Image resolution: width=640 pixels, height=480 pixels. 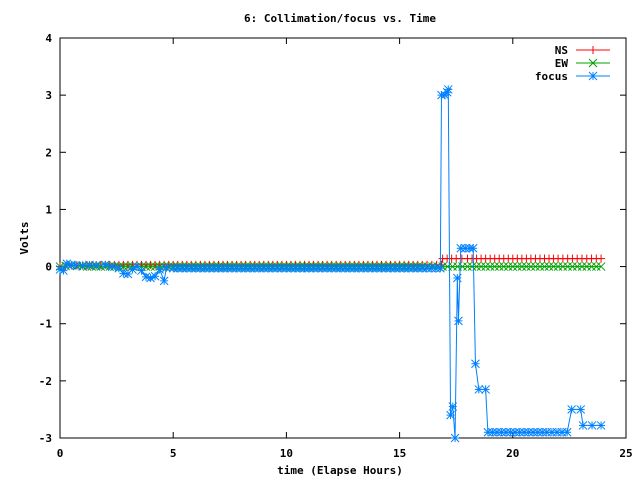 What do you see at coordinates (46, 324) in the screenshot?
I see `y-tick-label: -1` at bounding box center [46, 324].